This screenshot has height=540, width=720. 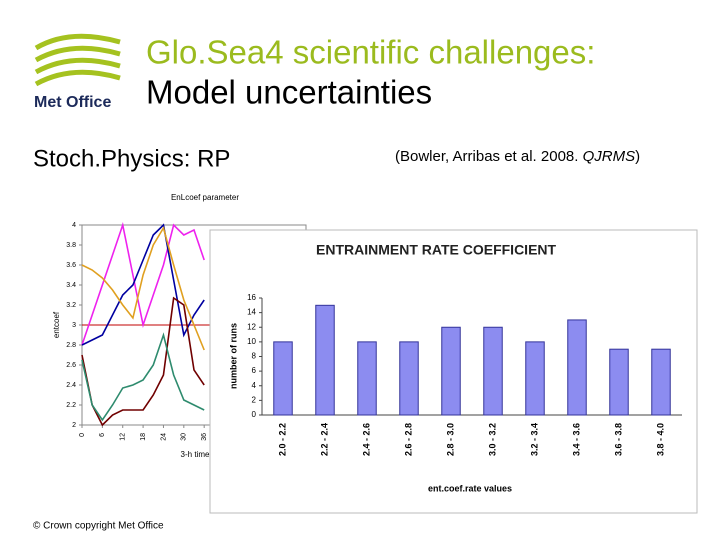 What do you see at coordinates (98, 526) in the screenshot?
I see `footer: © Crown copyright Met Office` at bounding box center [98, 526].